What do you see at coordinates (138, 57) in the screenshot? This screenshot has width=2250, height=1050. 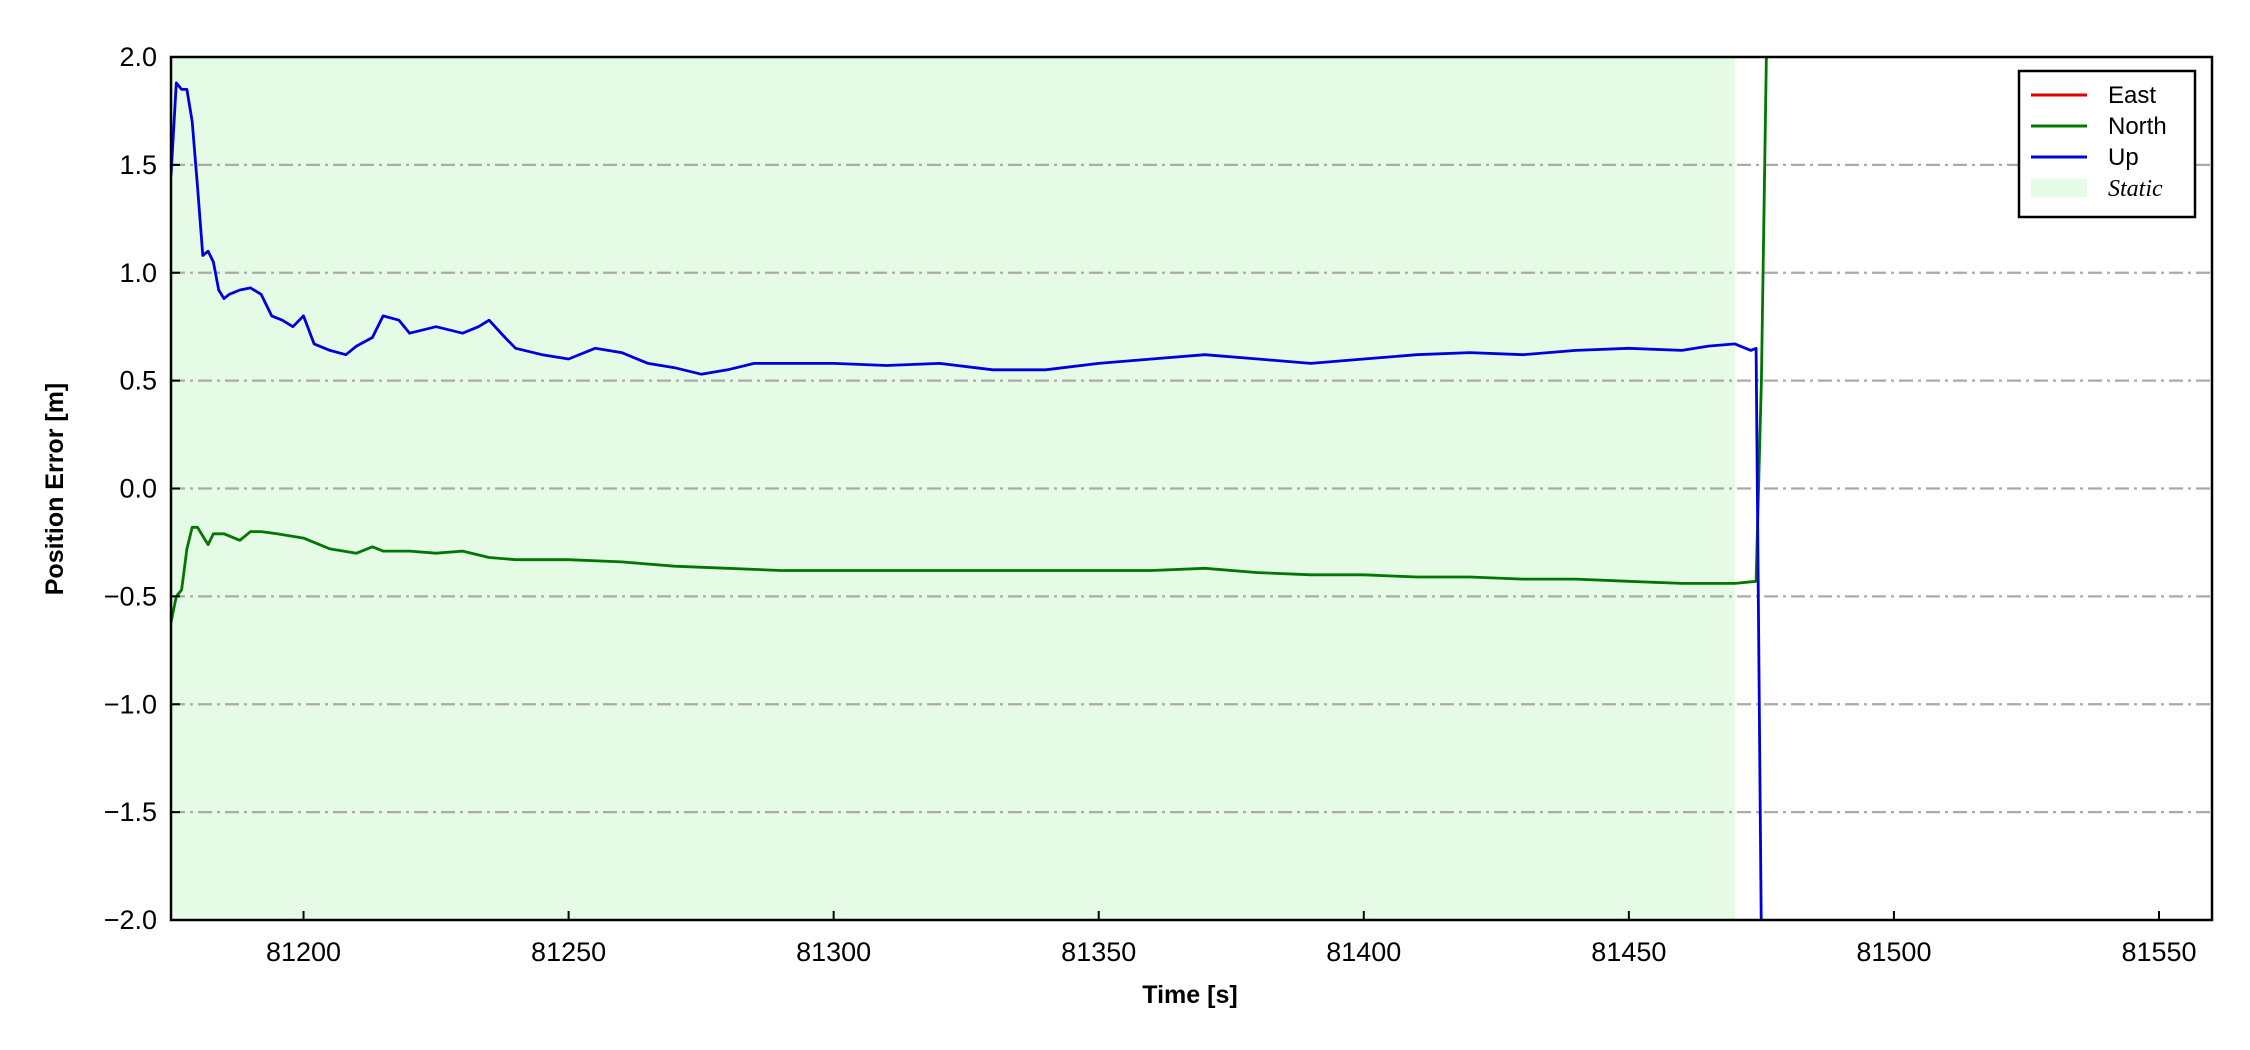 I see `y-tick-label: 2.0` at bounding box center [138, 57].